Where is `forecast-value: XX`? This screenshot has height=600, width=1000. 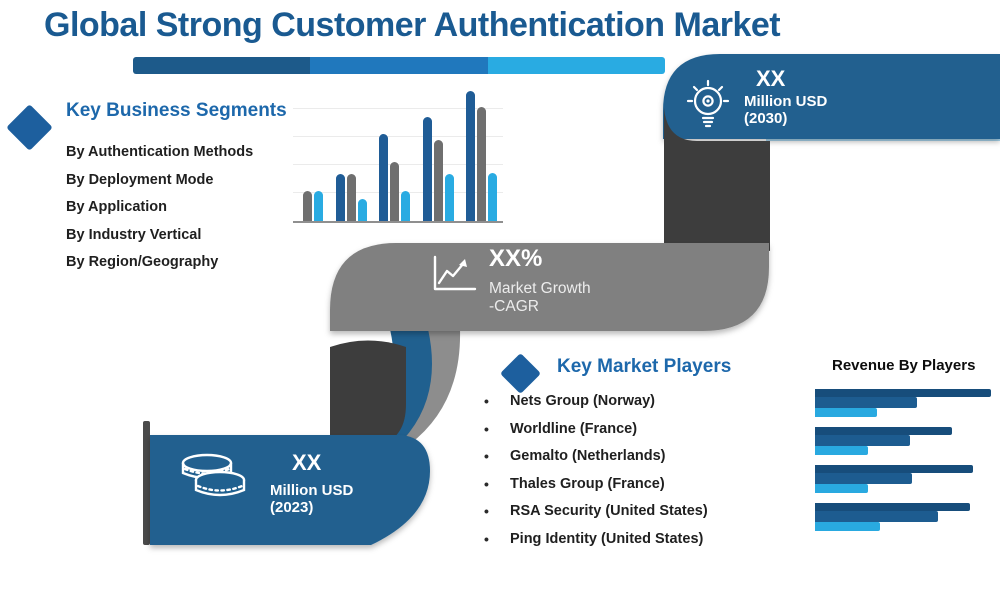 forecast-value: XX is located at coordinates (771, 78).